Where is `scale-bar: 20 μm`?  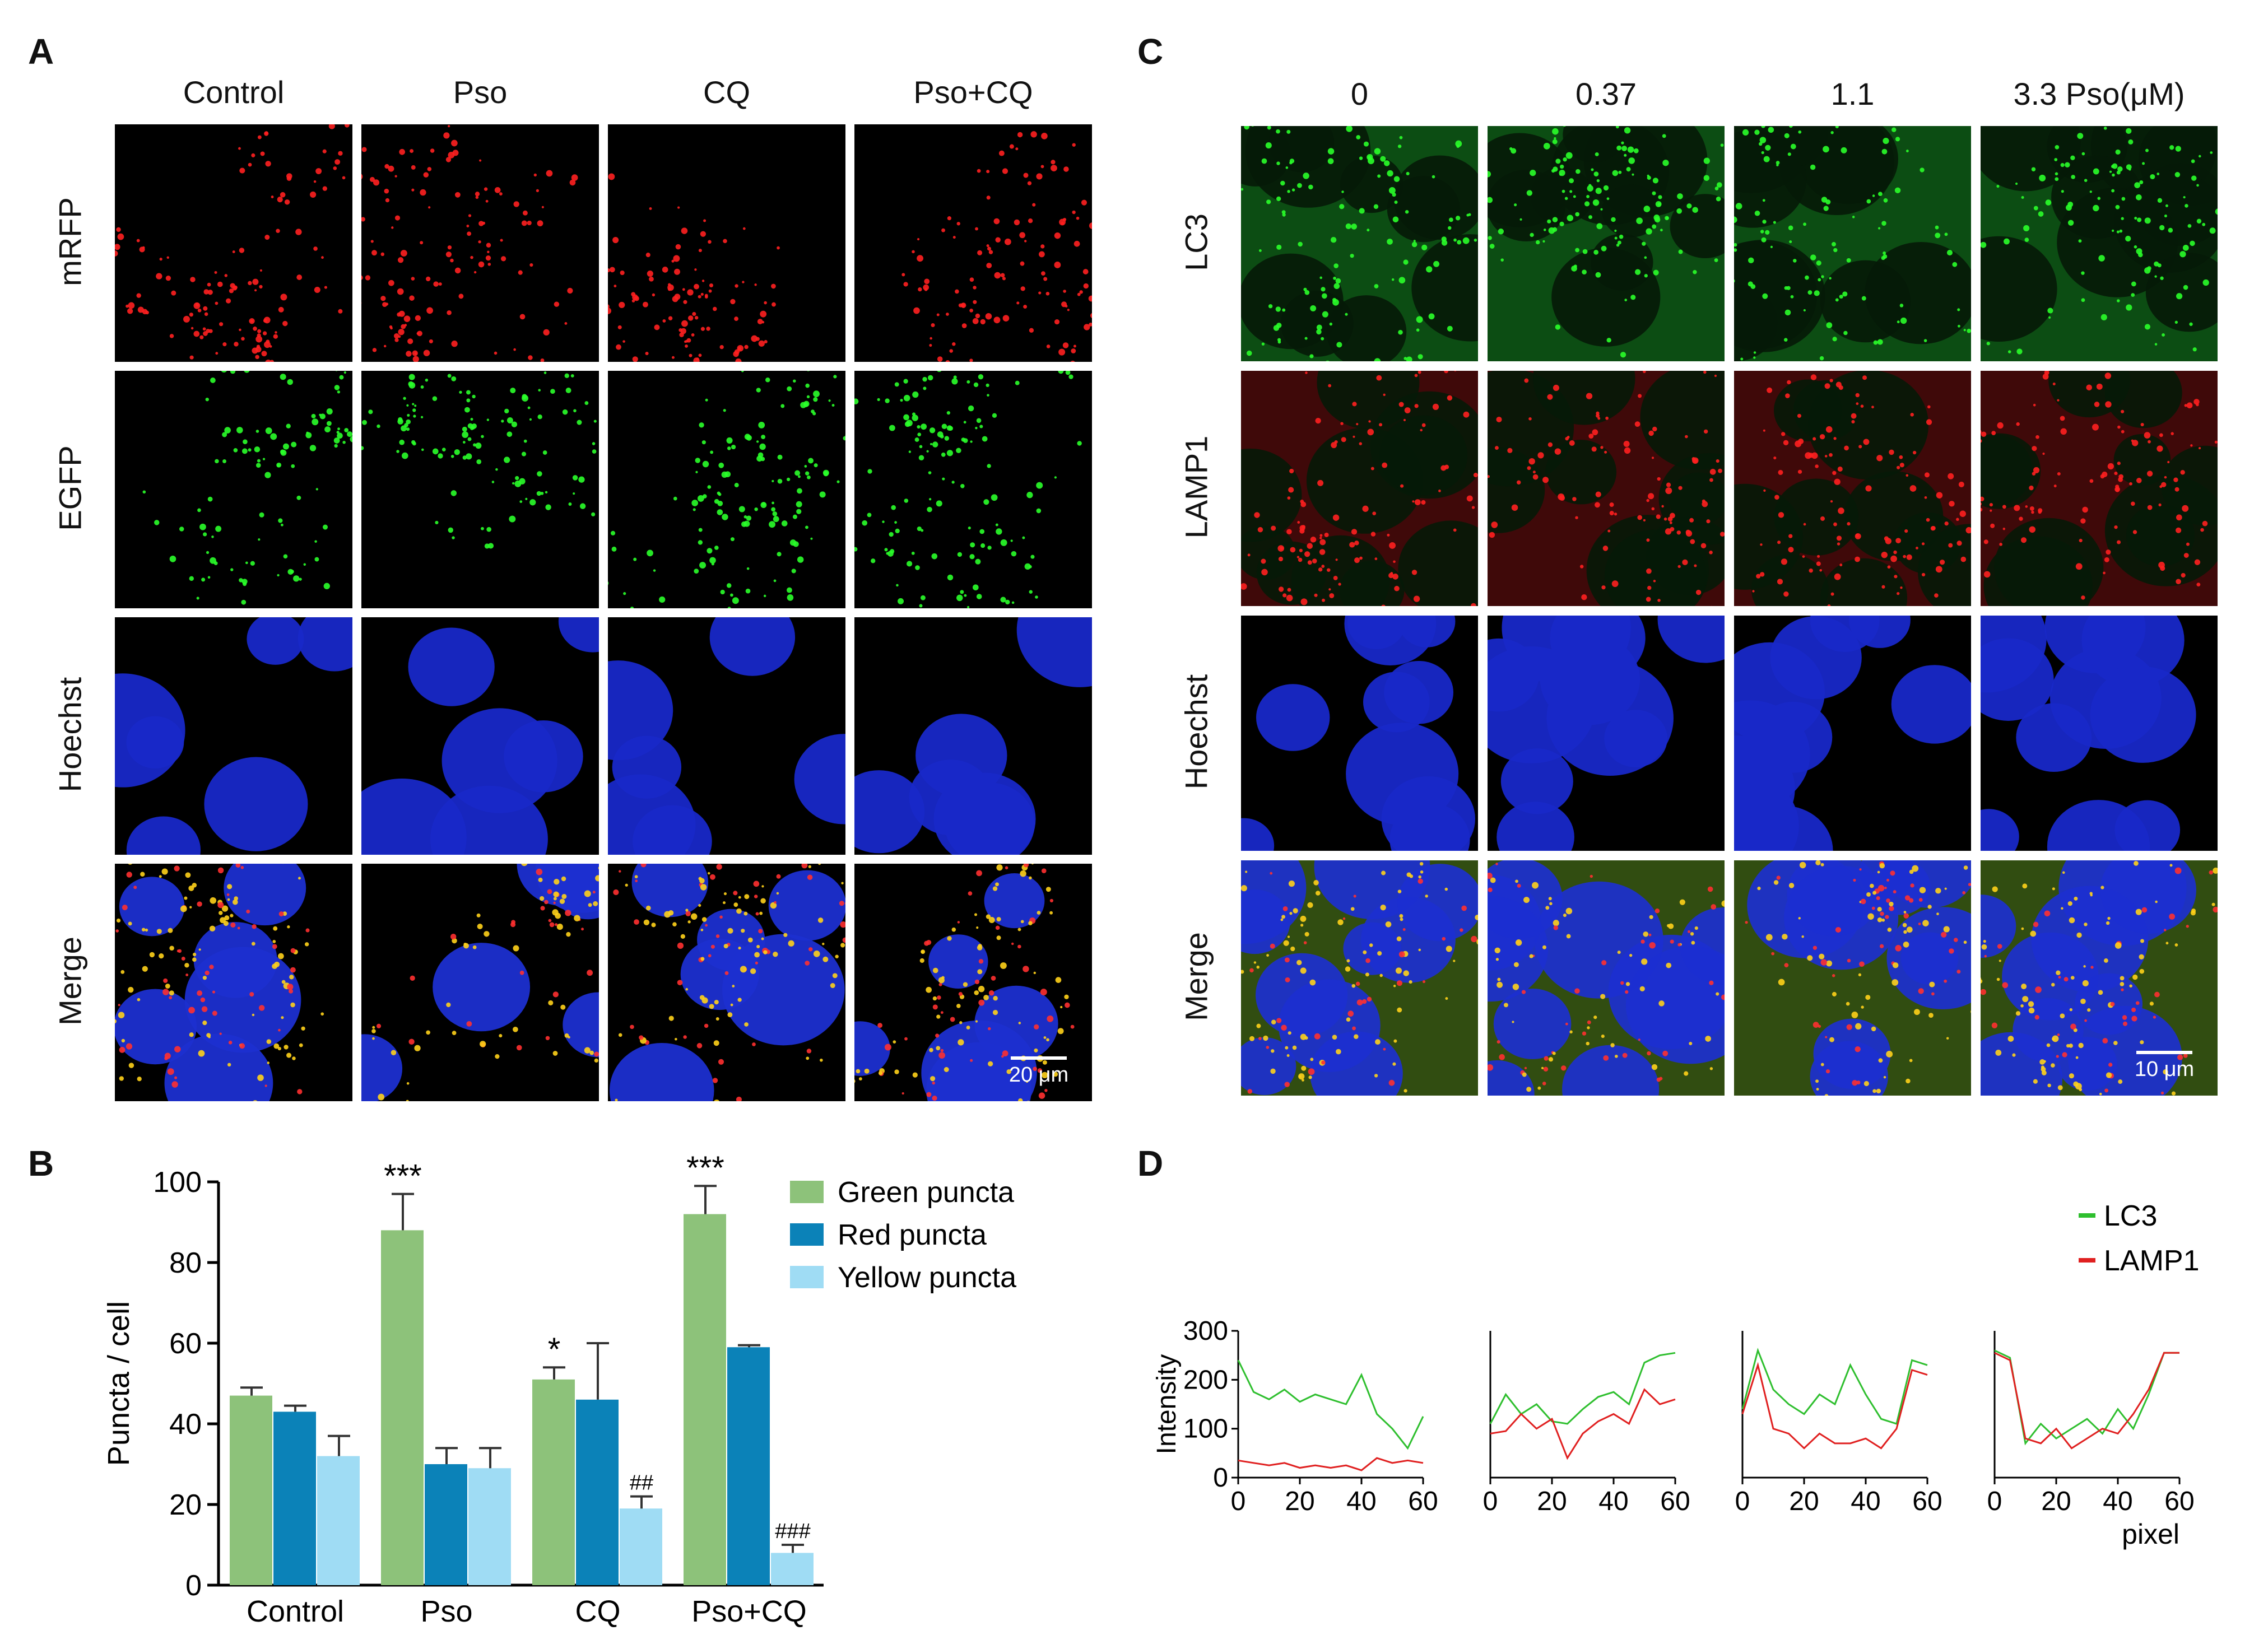 scale-bar: 20 μm is located at coordinates (1039, 1071).